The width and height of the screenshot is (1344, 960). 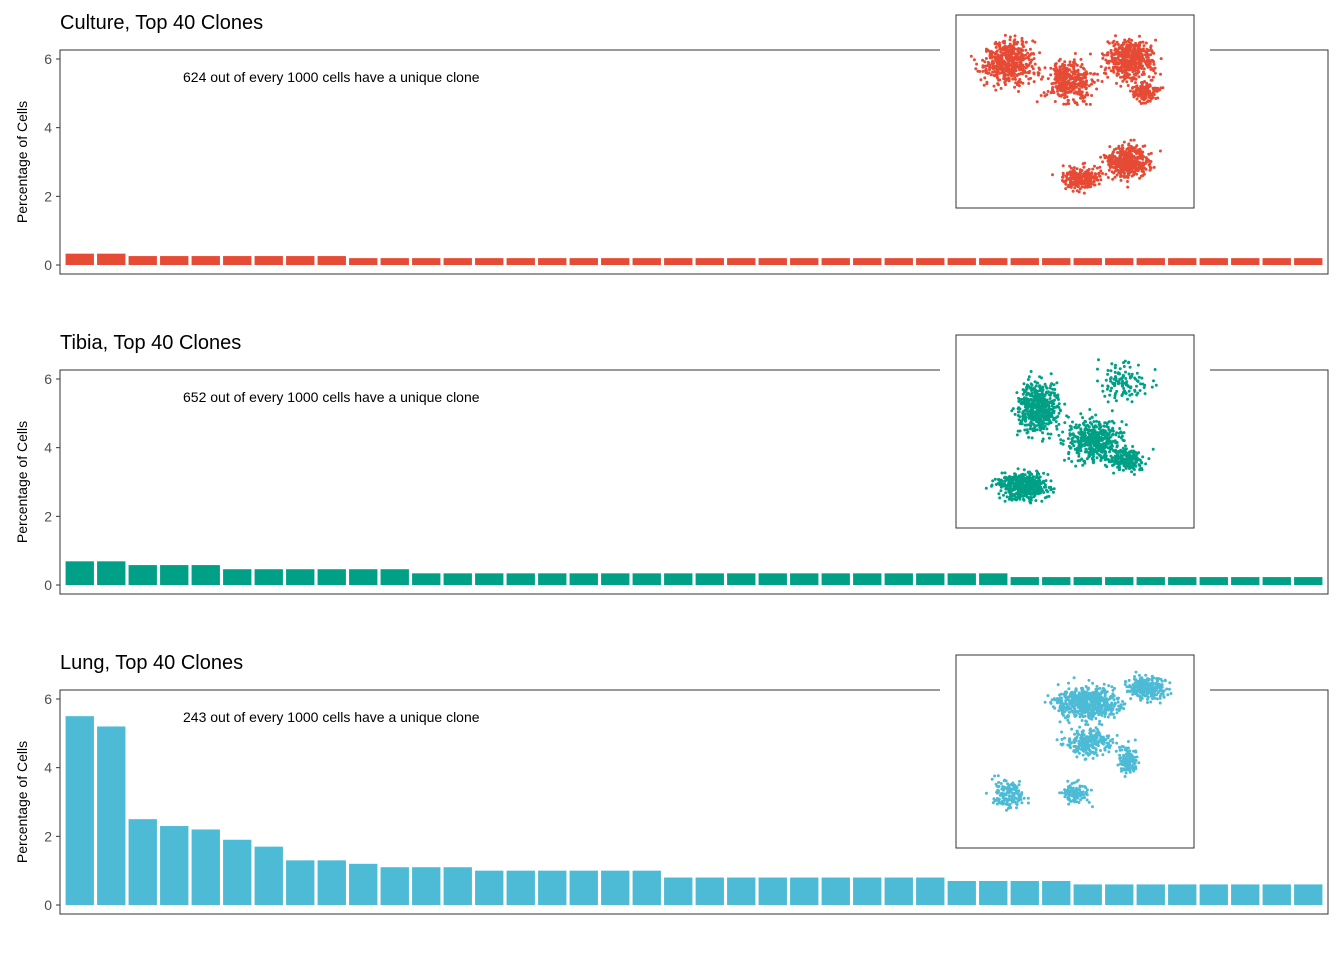 What do you see at coordinates (48, 128) in the screenshot?
I see `y-tick-label: 4` at bounding box center [48, 128].